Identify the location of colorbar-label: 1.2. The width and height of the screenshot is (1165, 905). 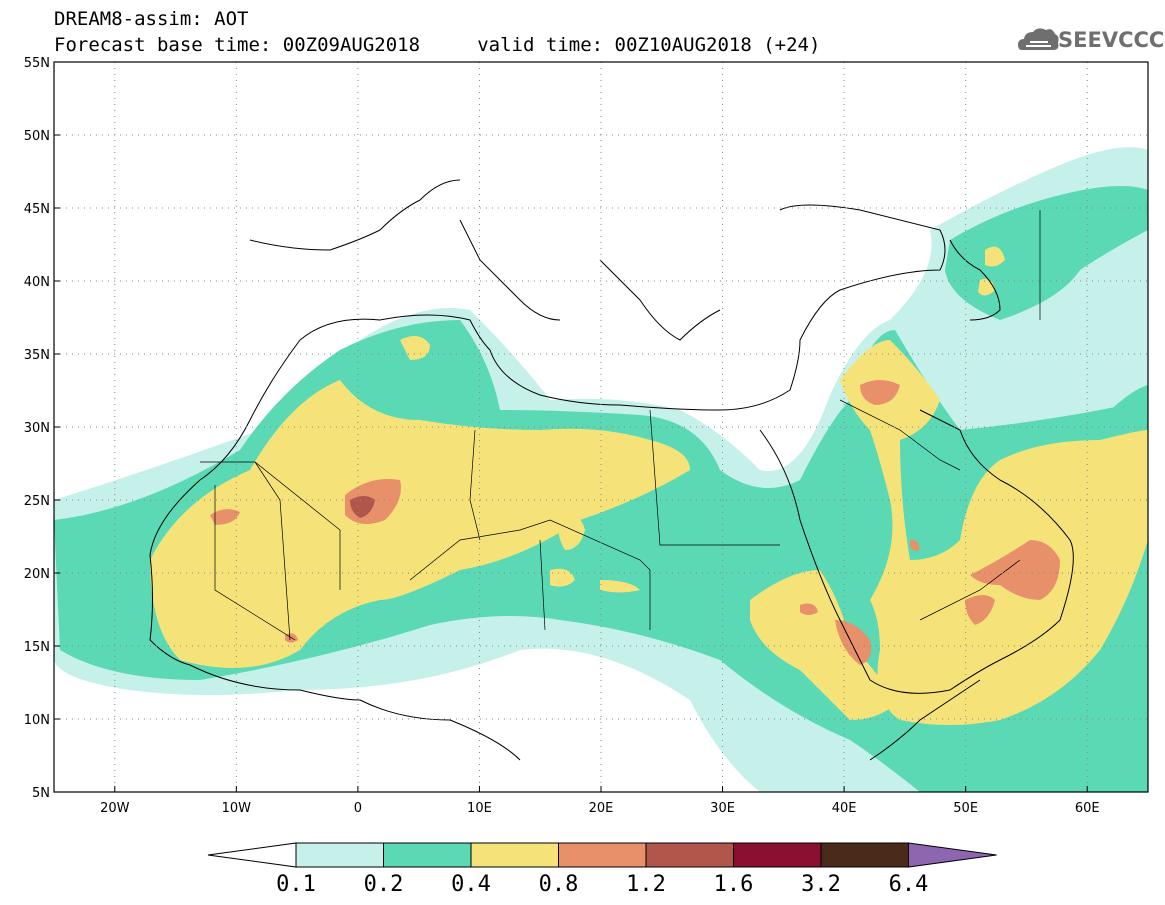
(646, 884).